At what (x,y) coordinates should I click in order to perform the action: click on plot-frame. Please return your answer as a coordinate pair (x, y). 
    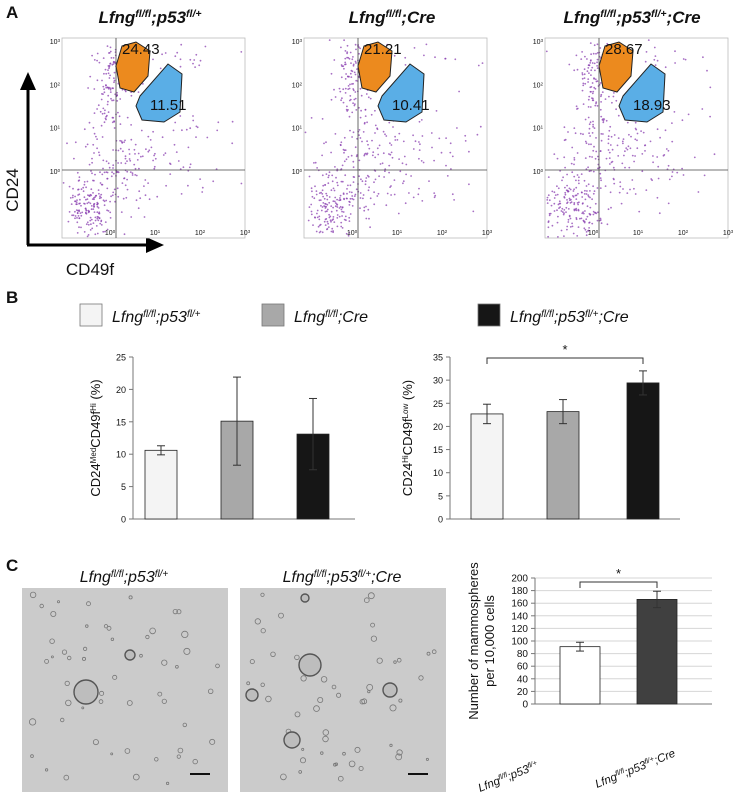
    Looking at the image, I should click on (395, 138).